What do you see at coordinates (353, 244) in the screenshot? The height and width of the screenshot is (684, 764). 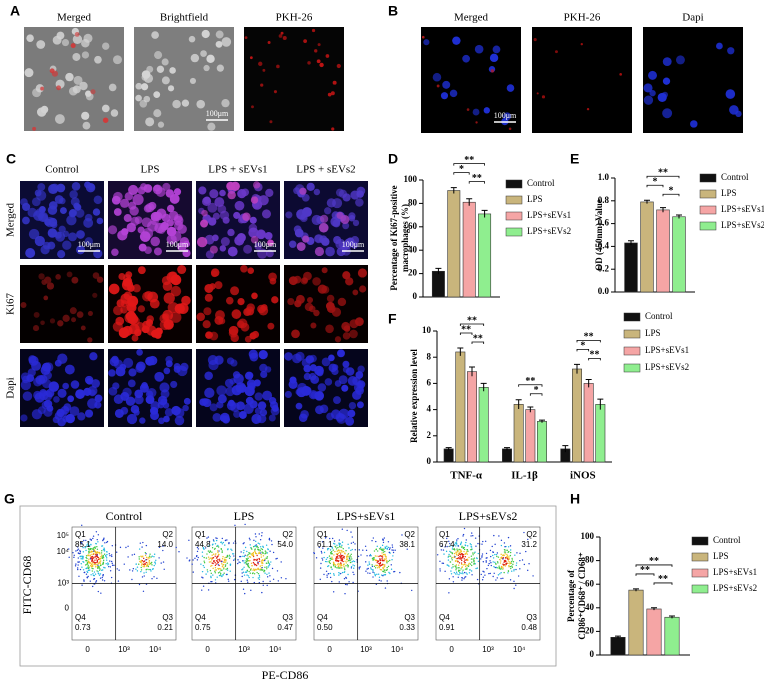 I see `scale-bar-label: 100μm` at bounding box center [353, 244].